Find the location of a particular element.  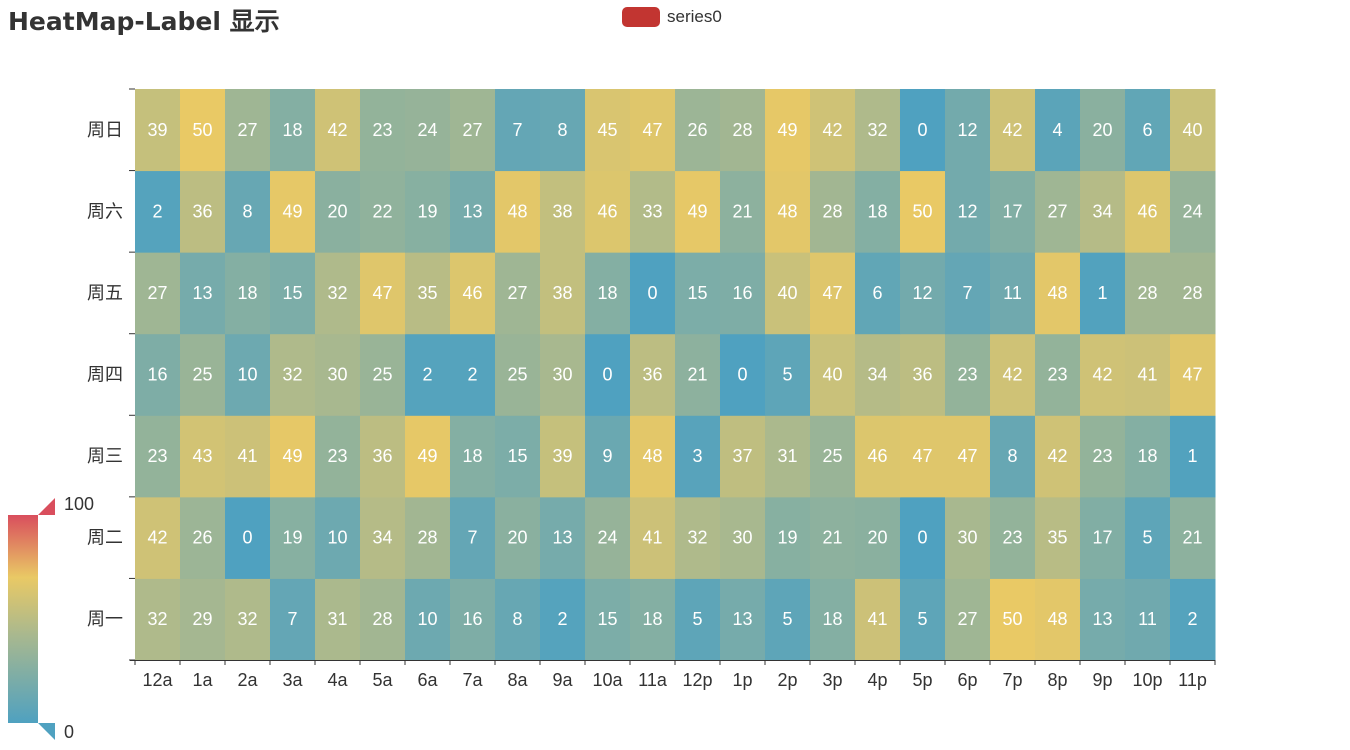

heatmap-cell-周二-7a is located at coordinates (473, 537).